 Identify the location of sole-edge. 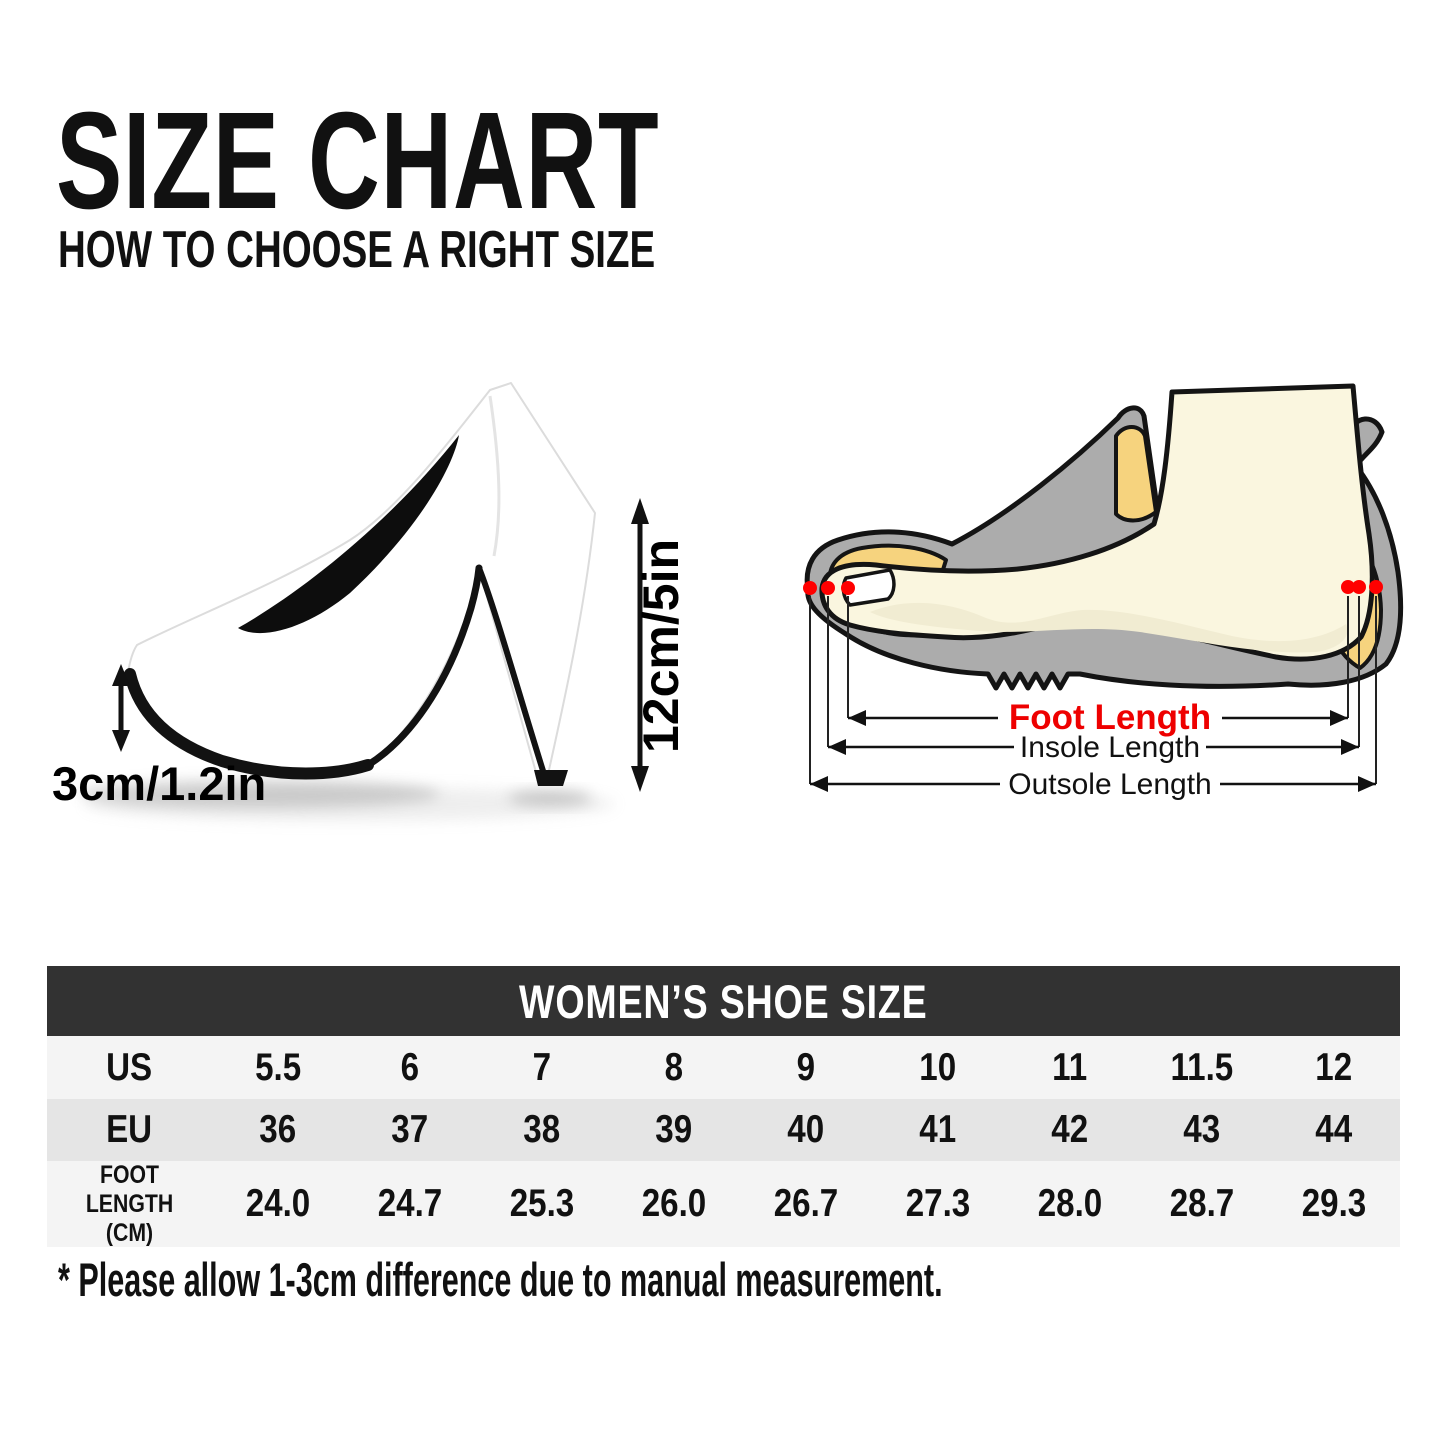
(335, 672).